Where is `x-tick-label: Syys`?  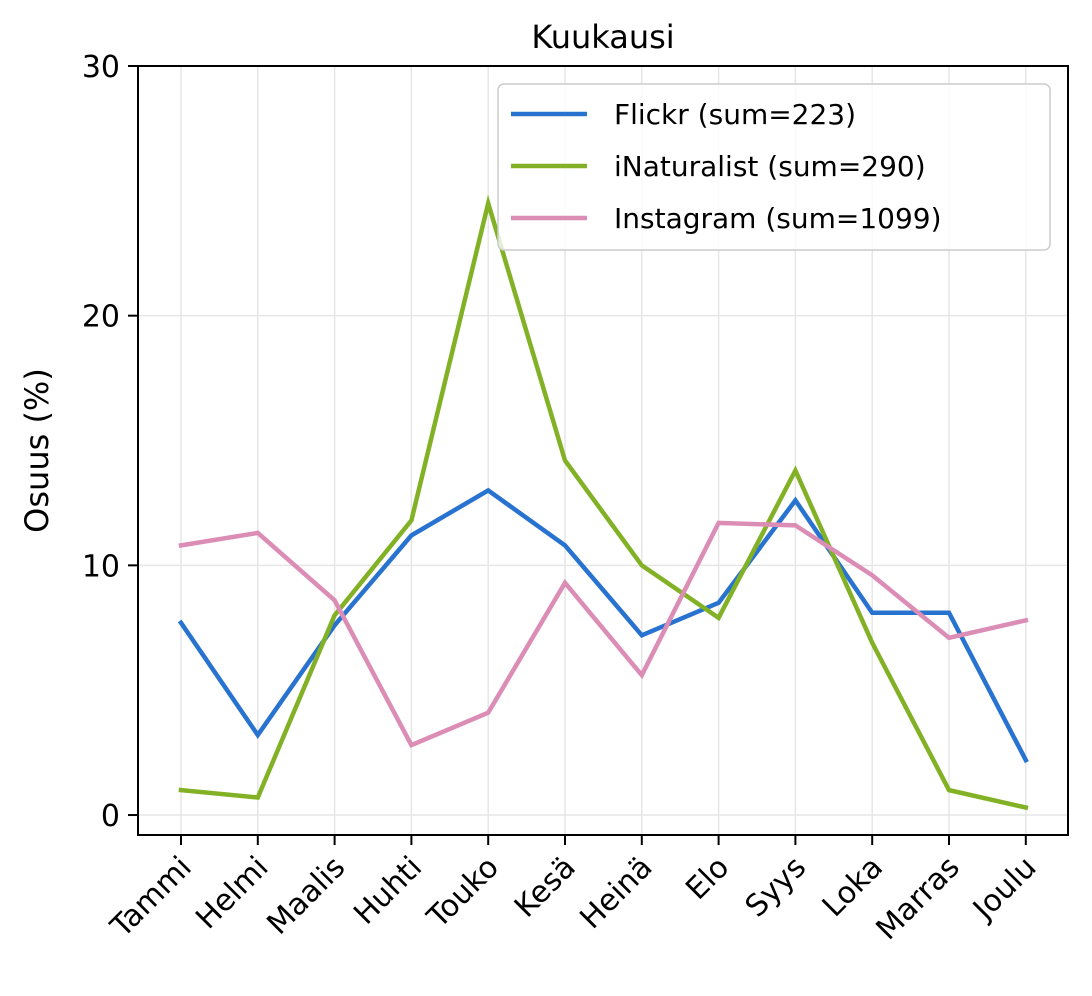
x-tick-label: Syys is located at coordinates (776, 887).